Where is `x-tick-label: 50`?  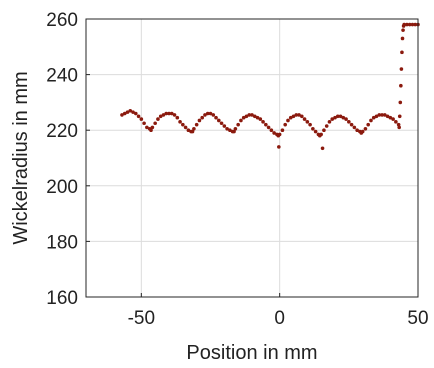 x-tick-label: 50 is located at coordinates (417, 318).